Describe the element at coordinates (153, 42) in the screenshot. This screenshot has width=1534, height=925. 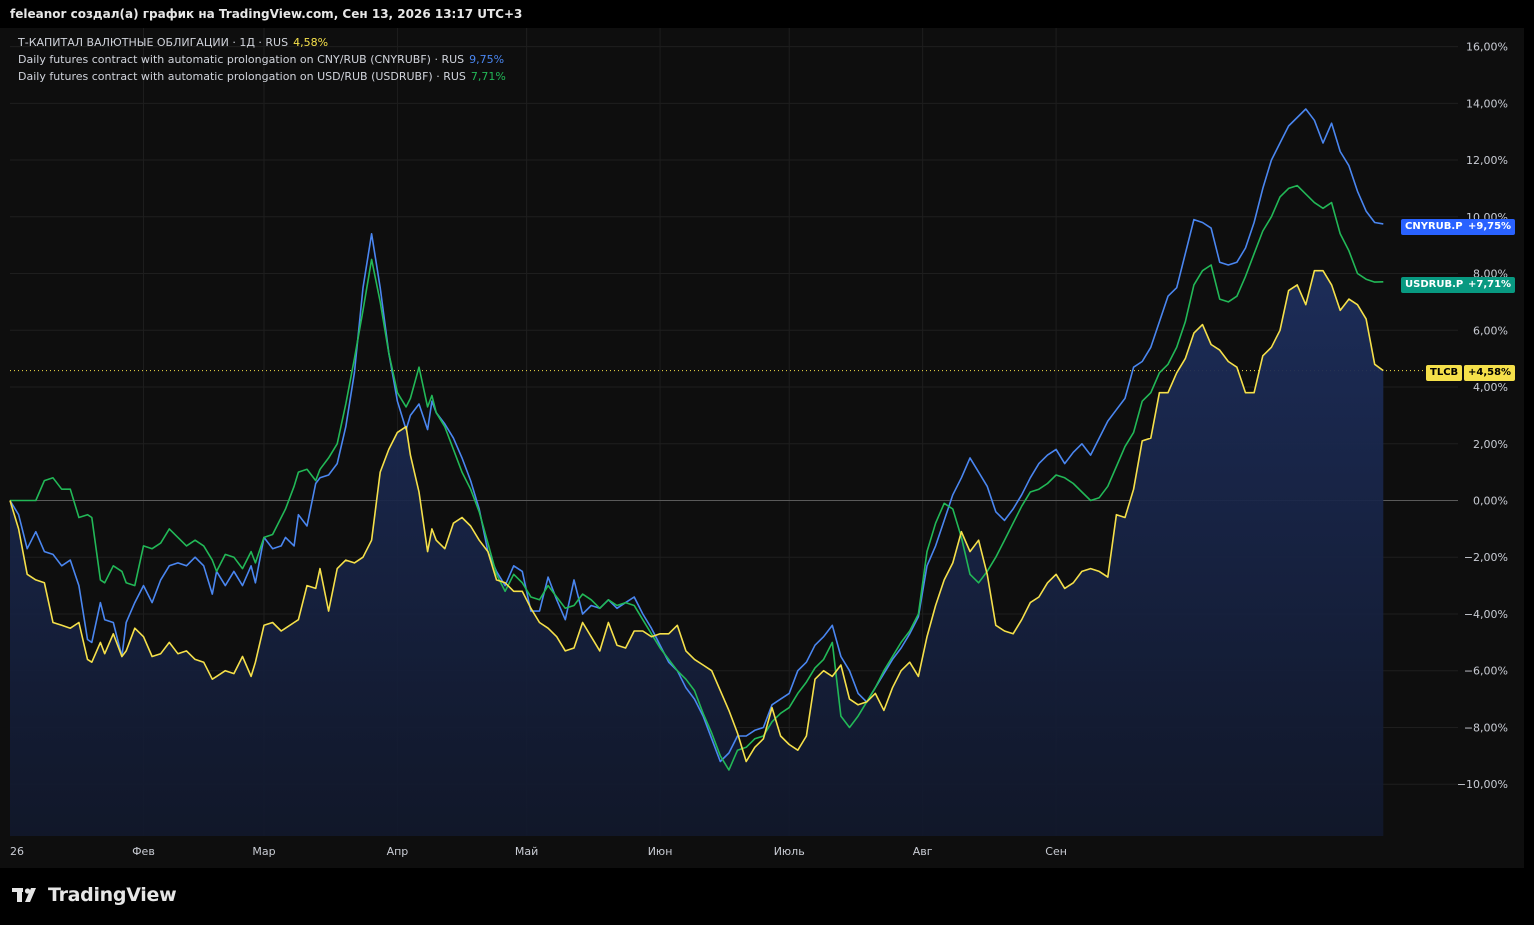
I see `legend-label-tlcb: Т-КАПИТАЛ ВАЛЮТНЫЕ ОБЛИГАЦИИ · 1Д · RUS` at that location.